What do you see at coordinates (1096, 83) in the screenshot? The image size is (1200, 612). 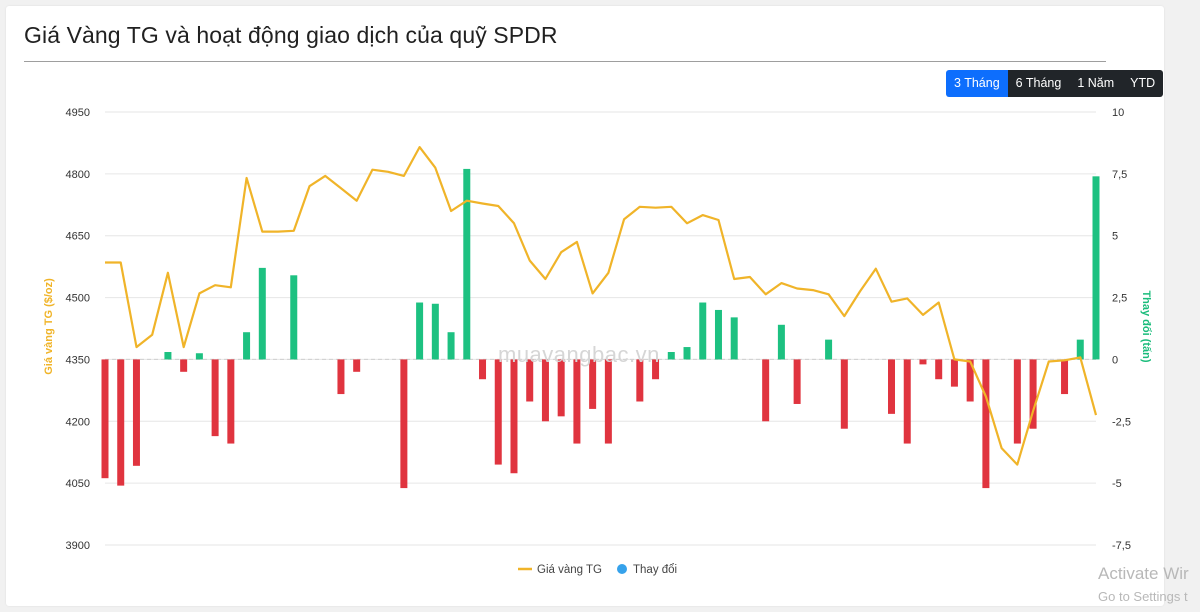 I see `range-1-year-button: 1 Năm` at bounding box center [1096, 83].